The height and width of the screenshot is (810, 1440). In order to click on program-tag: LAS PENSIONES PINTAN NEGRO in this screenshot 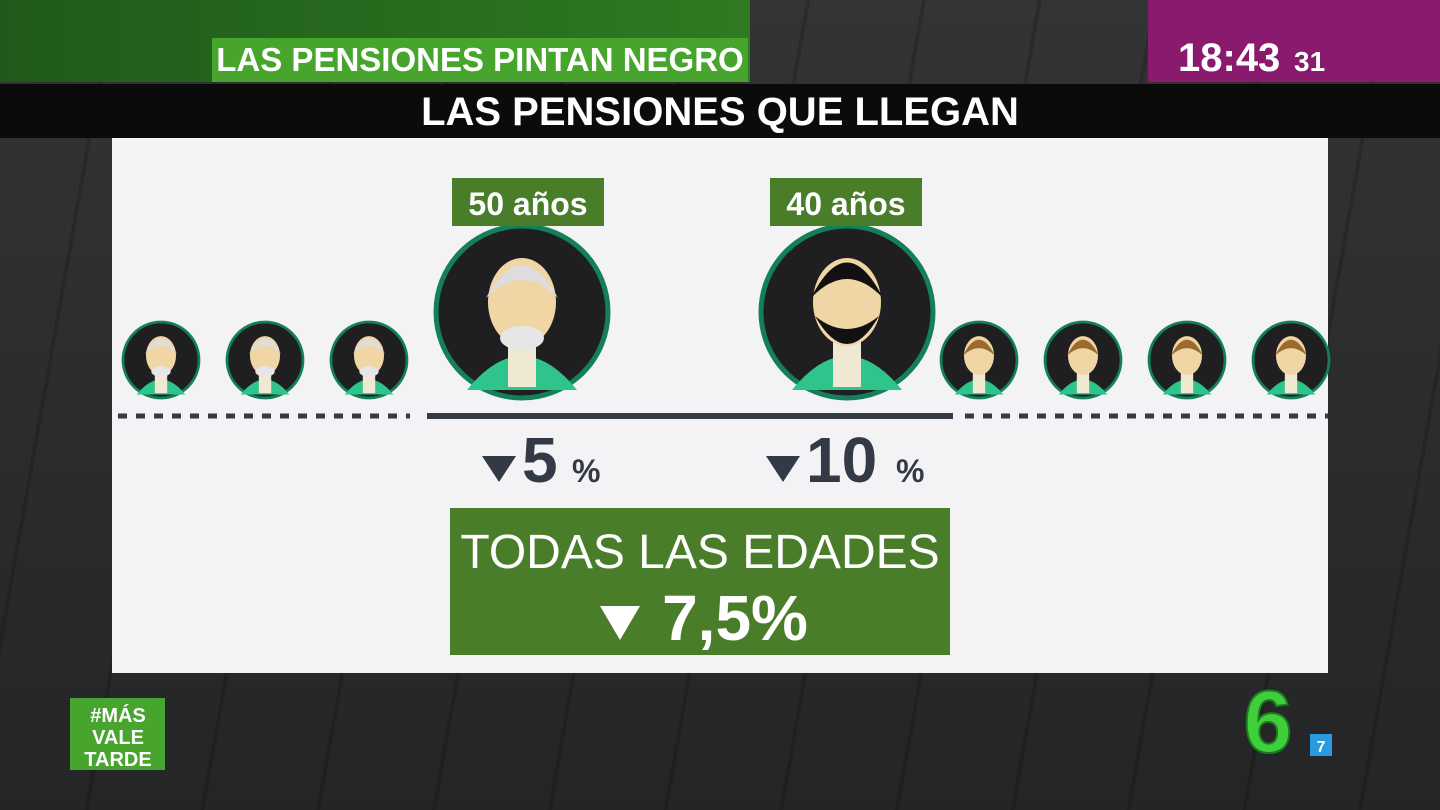, I will do `click(480, 60)`.